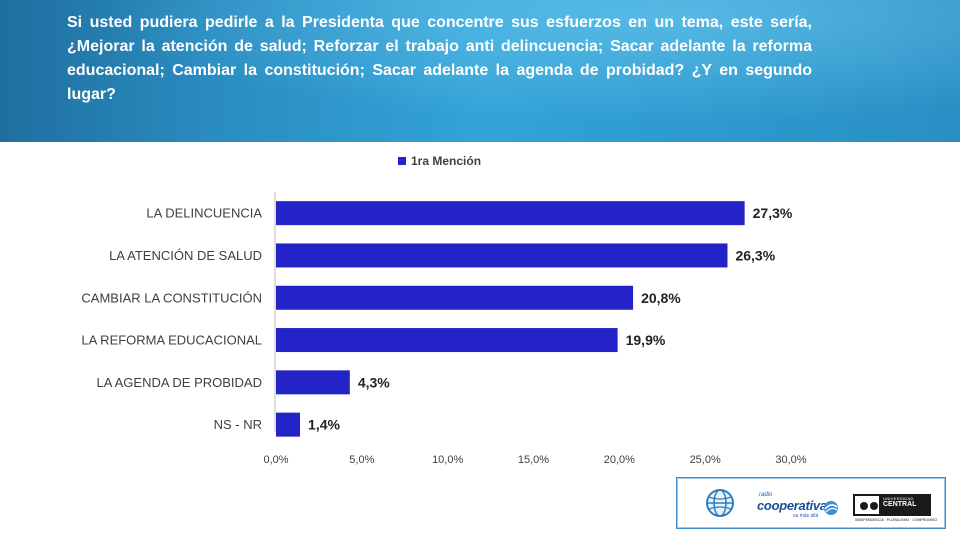 Image resolution: width=960 pixels, height=540 pixels. I want to click on ucen-emblem, so click(867, 505).